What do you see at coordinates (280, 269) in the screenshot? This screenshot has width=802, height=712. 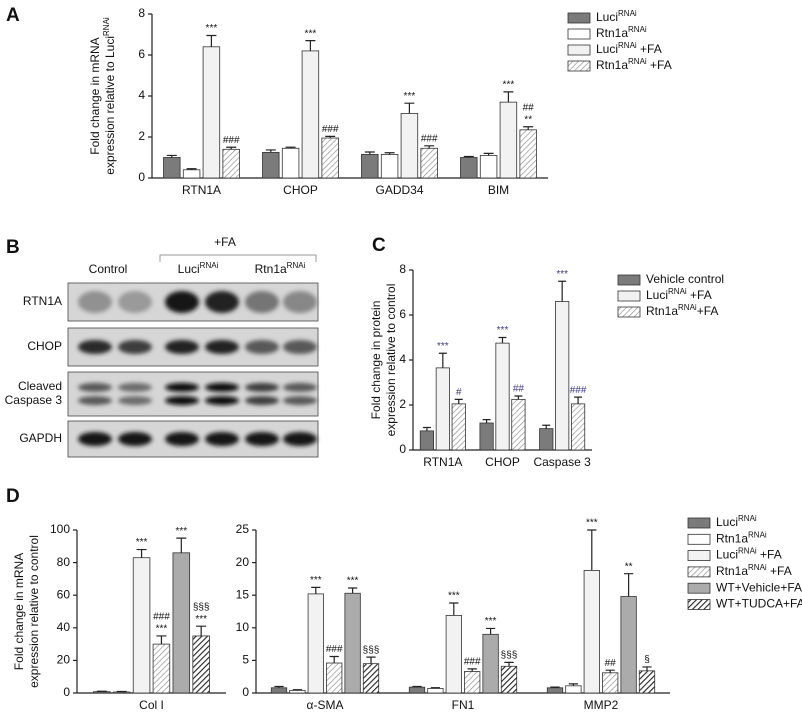 I see `group-label: Rtn1aRNAi` at bounding box center [280, 269].